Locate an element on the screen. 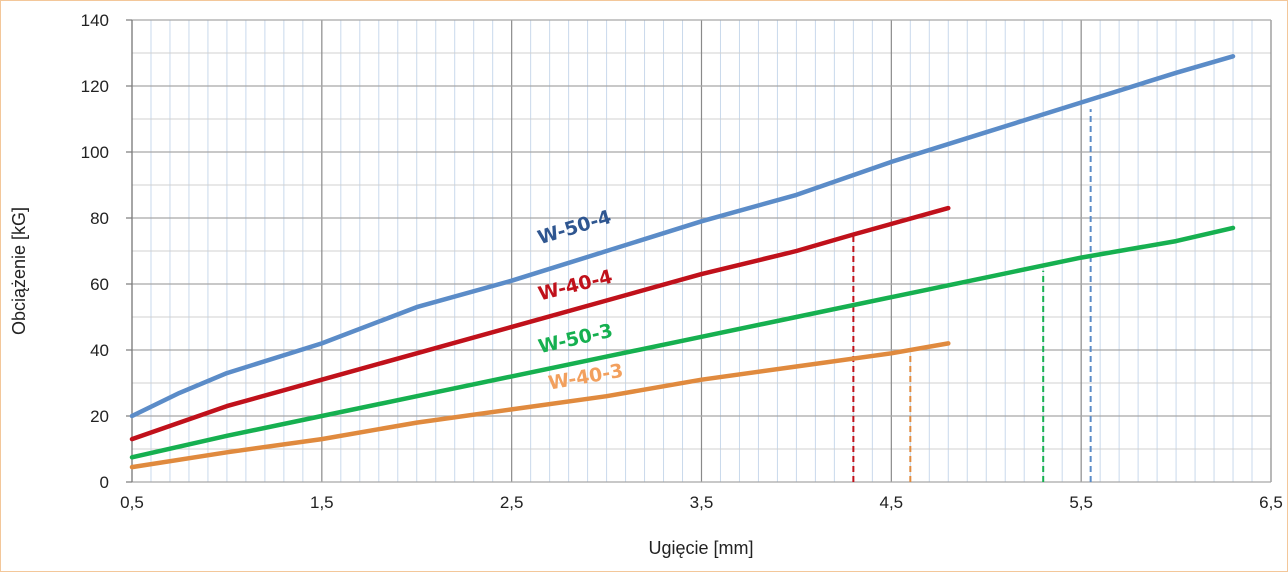 The width and height of the screenshot is (1288, 572). y-tick-label: 40 is located at coordinates (99, 350).